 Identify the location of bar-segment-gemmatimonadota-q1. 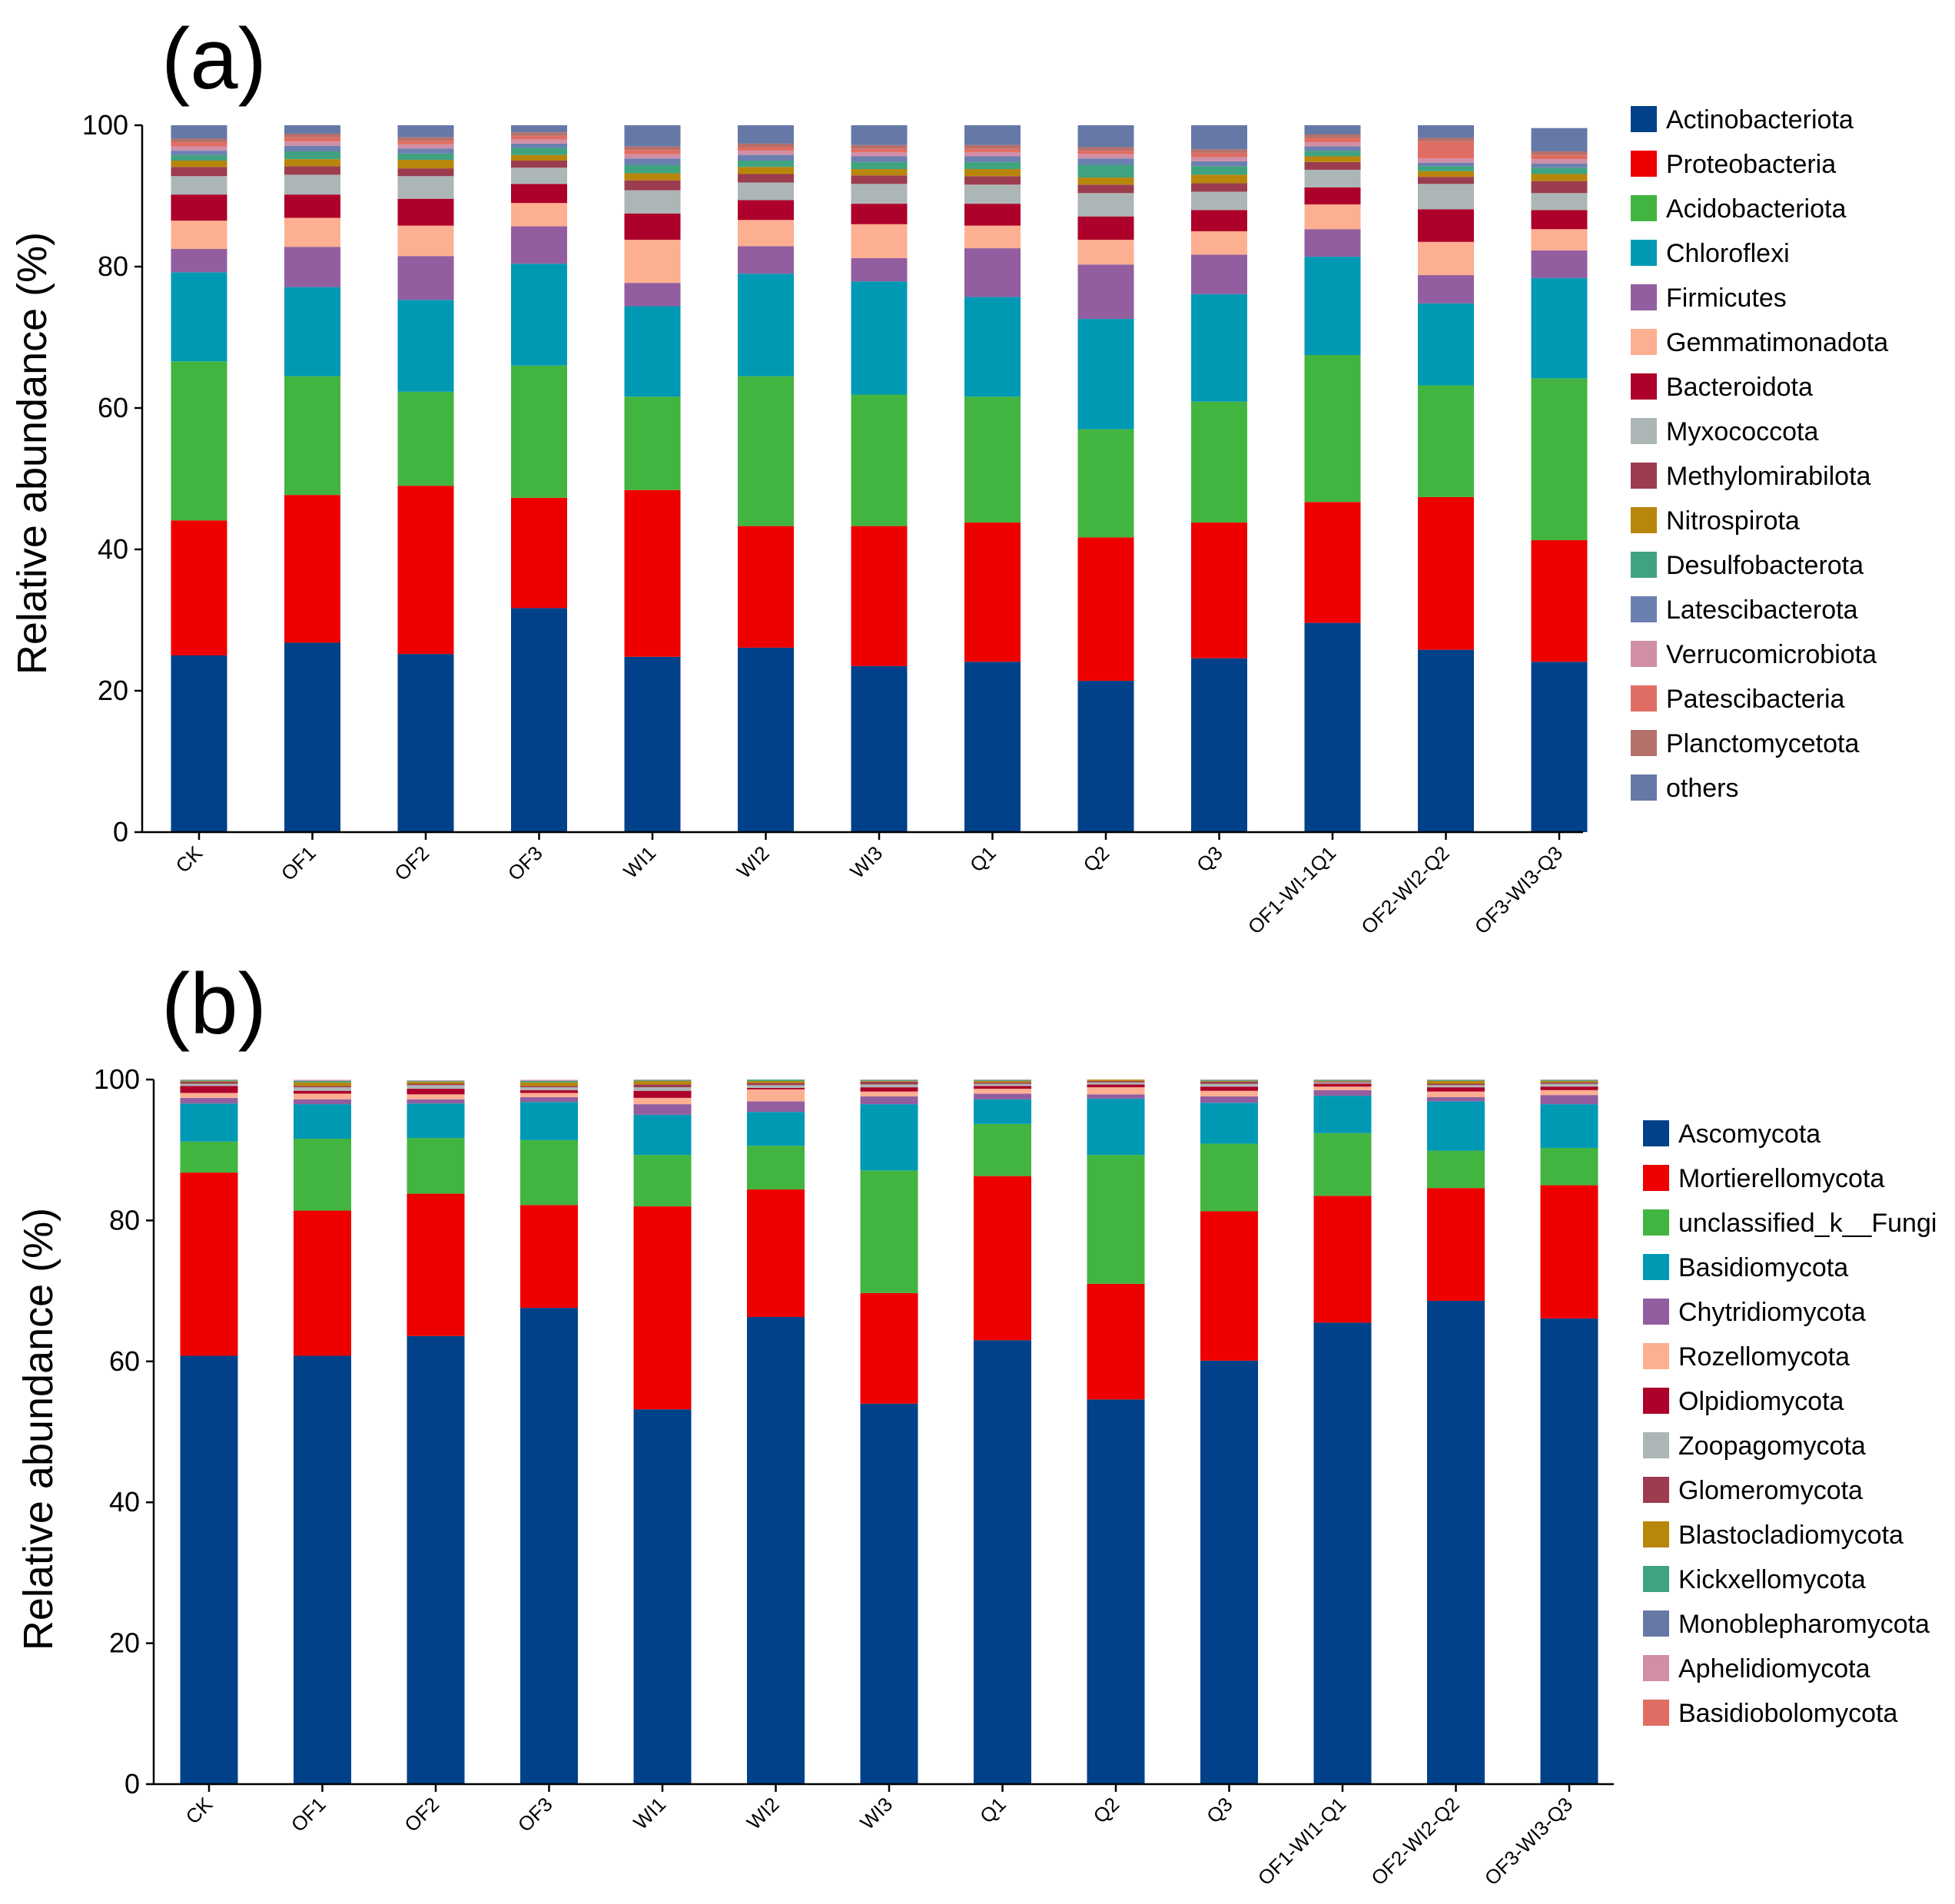
(993, 237).